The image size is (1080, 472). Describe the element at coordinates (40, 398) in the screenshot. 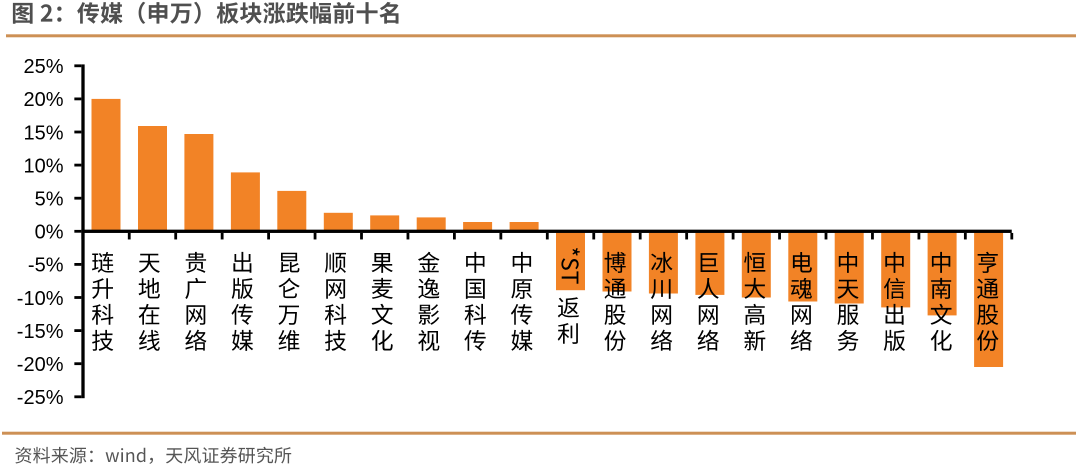

I see `svg-text: -25%` at that location.